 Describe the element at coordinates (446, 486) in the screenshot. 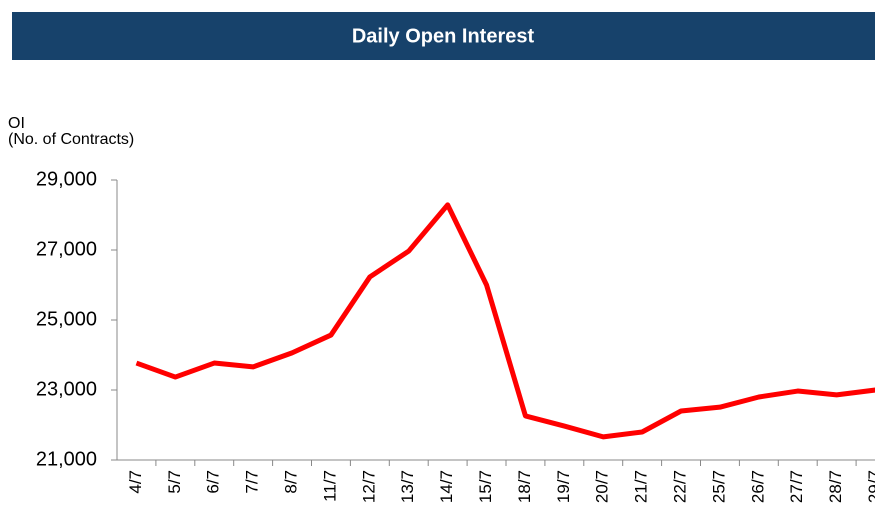

I see `x-tick-label: 14/7` at that location.